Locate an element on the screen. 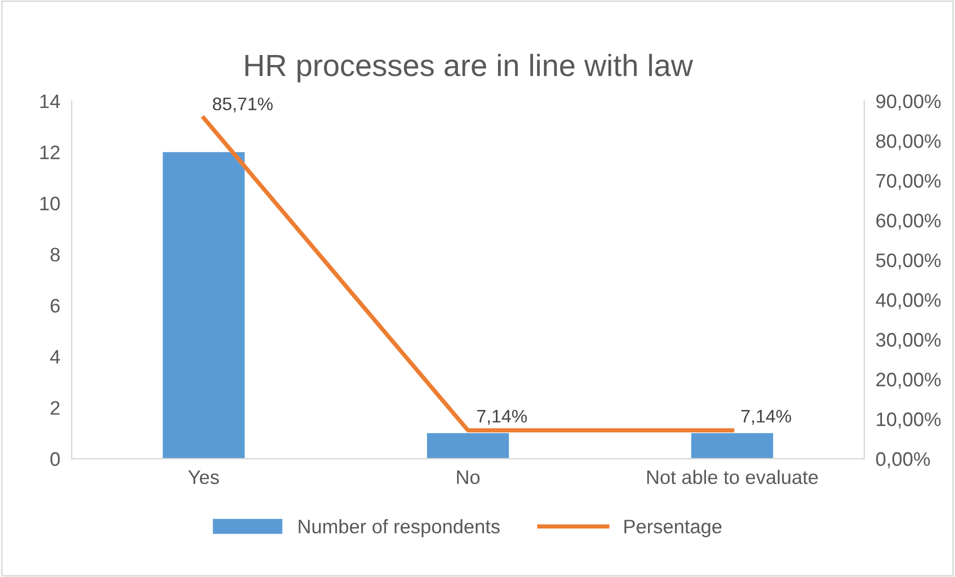 This screenshot has height=577, width=955. y-tick-label: 2 is located at coordinates (55, 408).